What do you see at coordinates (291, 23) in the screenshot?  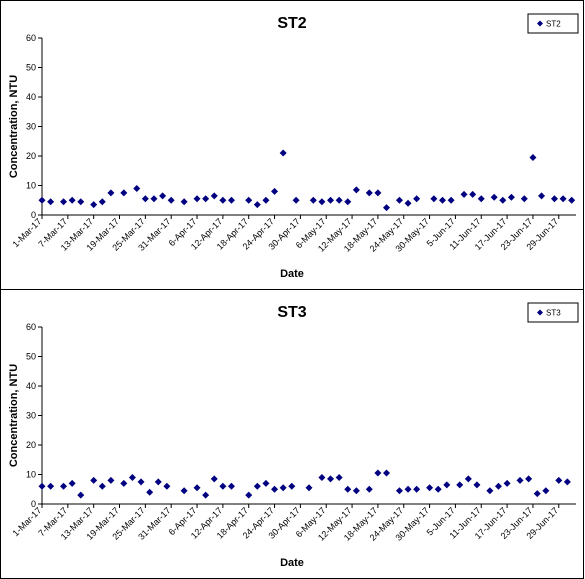 I see `chart-title: ST2` at bounding box center [291, 23].